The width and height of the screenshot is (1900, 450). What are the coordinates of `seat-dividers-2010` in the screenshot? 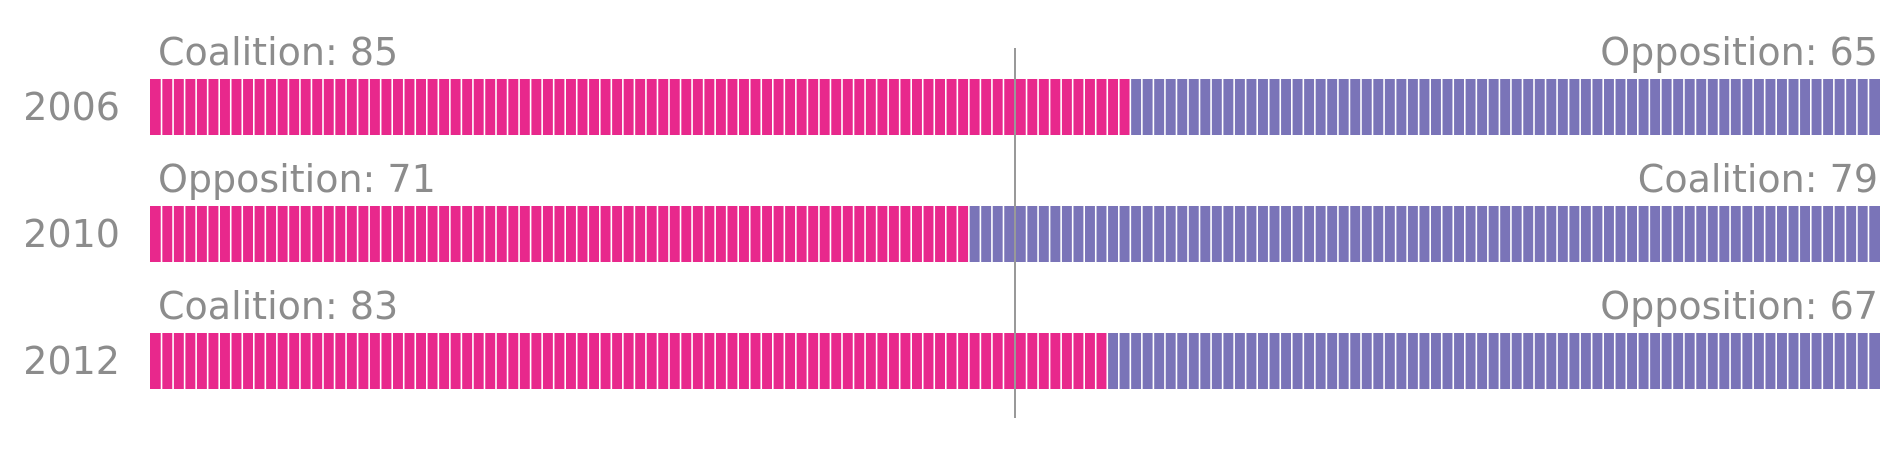 It's located at (1015, 234).